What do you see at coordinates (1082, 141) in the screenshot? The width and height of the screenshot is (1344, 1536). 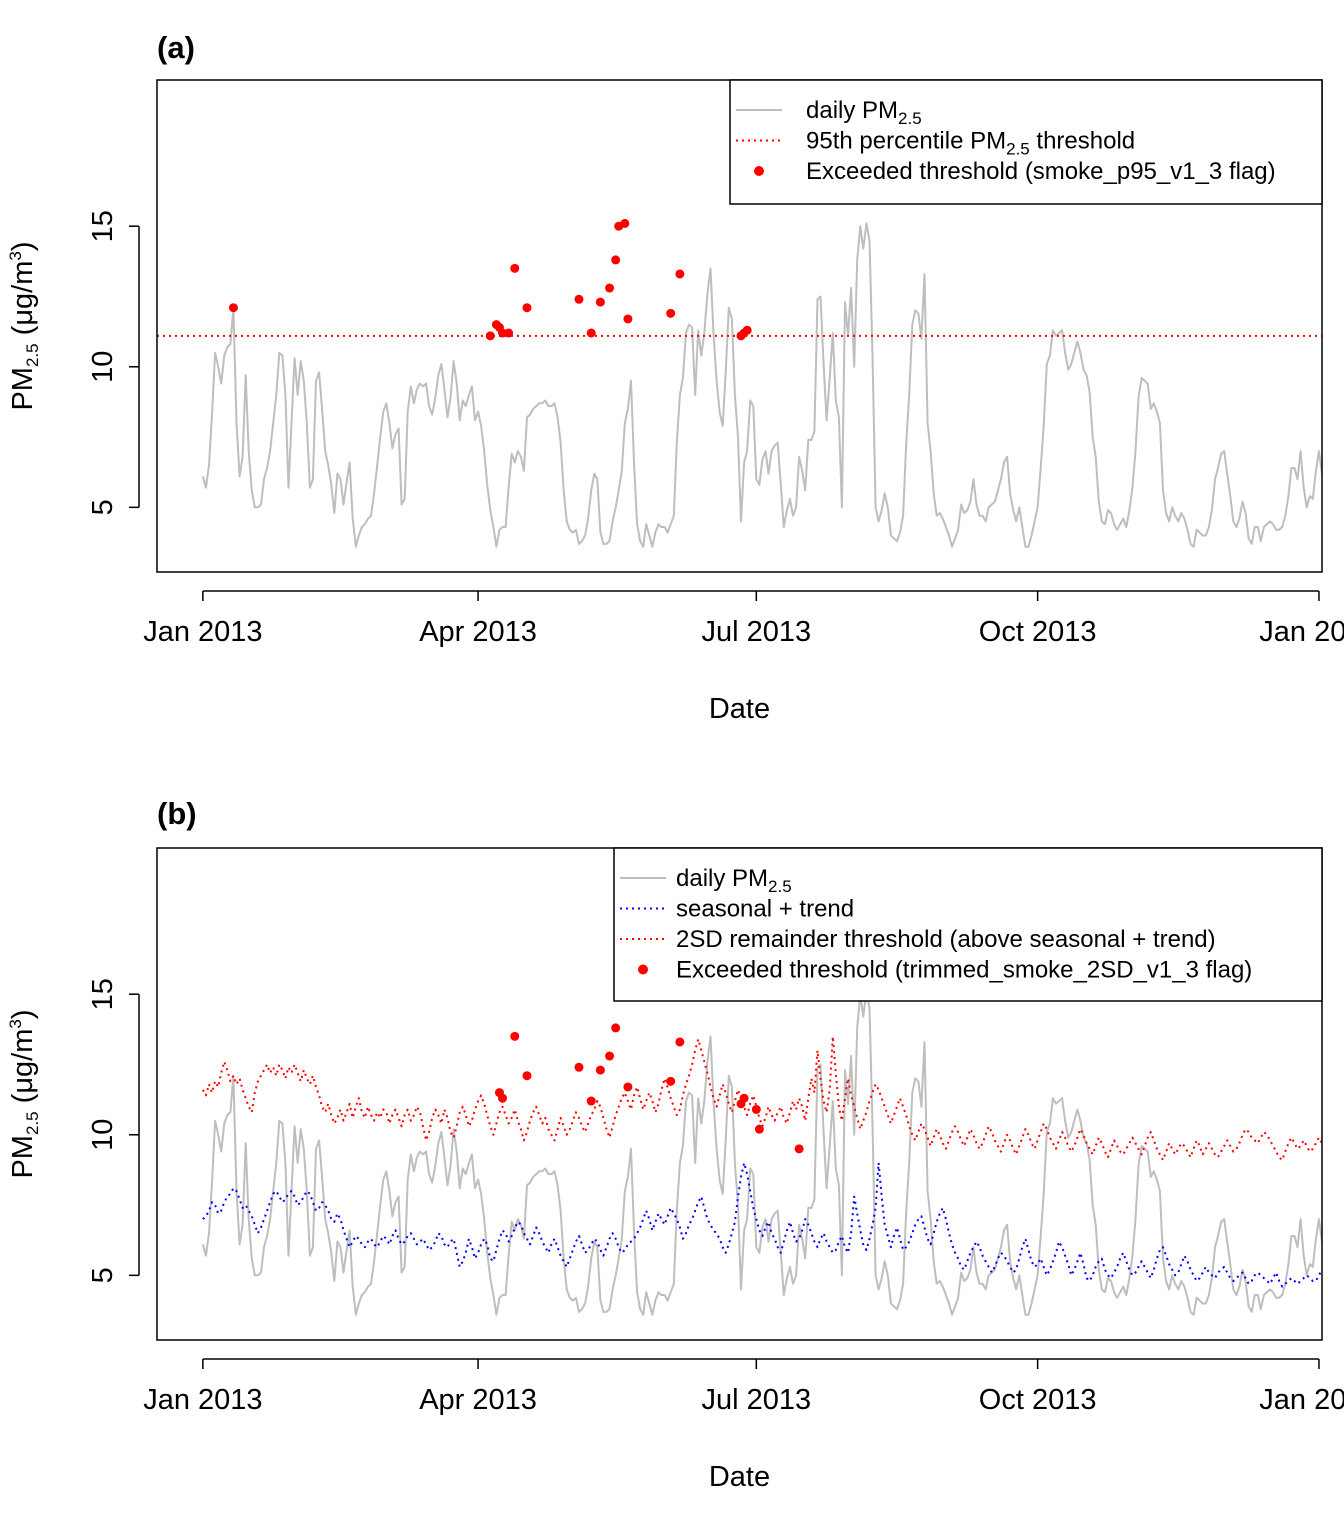 I see `legend-label-tail: threshold` at bounding box center [1082, 141].